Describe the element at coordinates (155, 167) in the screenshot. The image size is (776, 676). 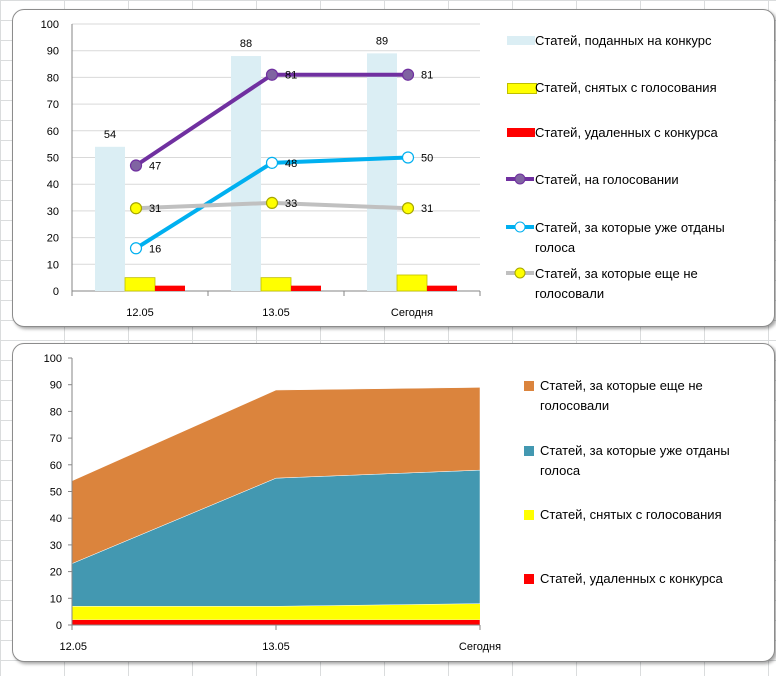
I see `line-data-label: 47` at that location.